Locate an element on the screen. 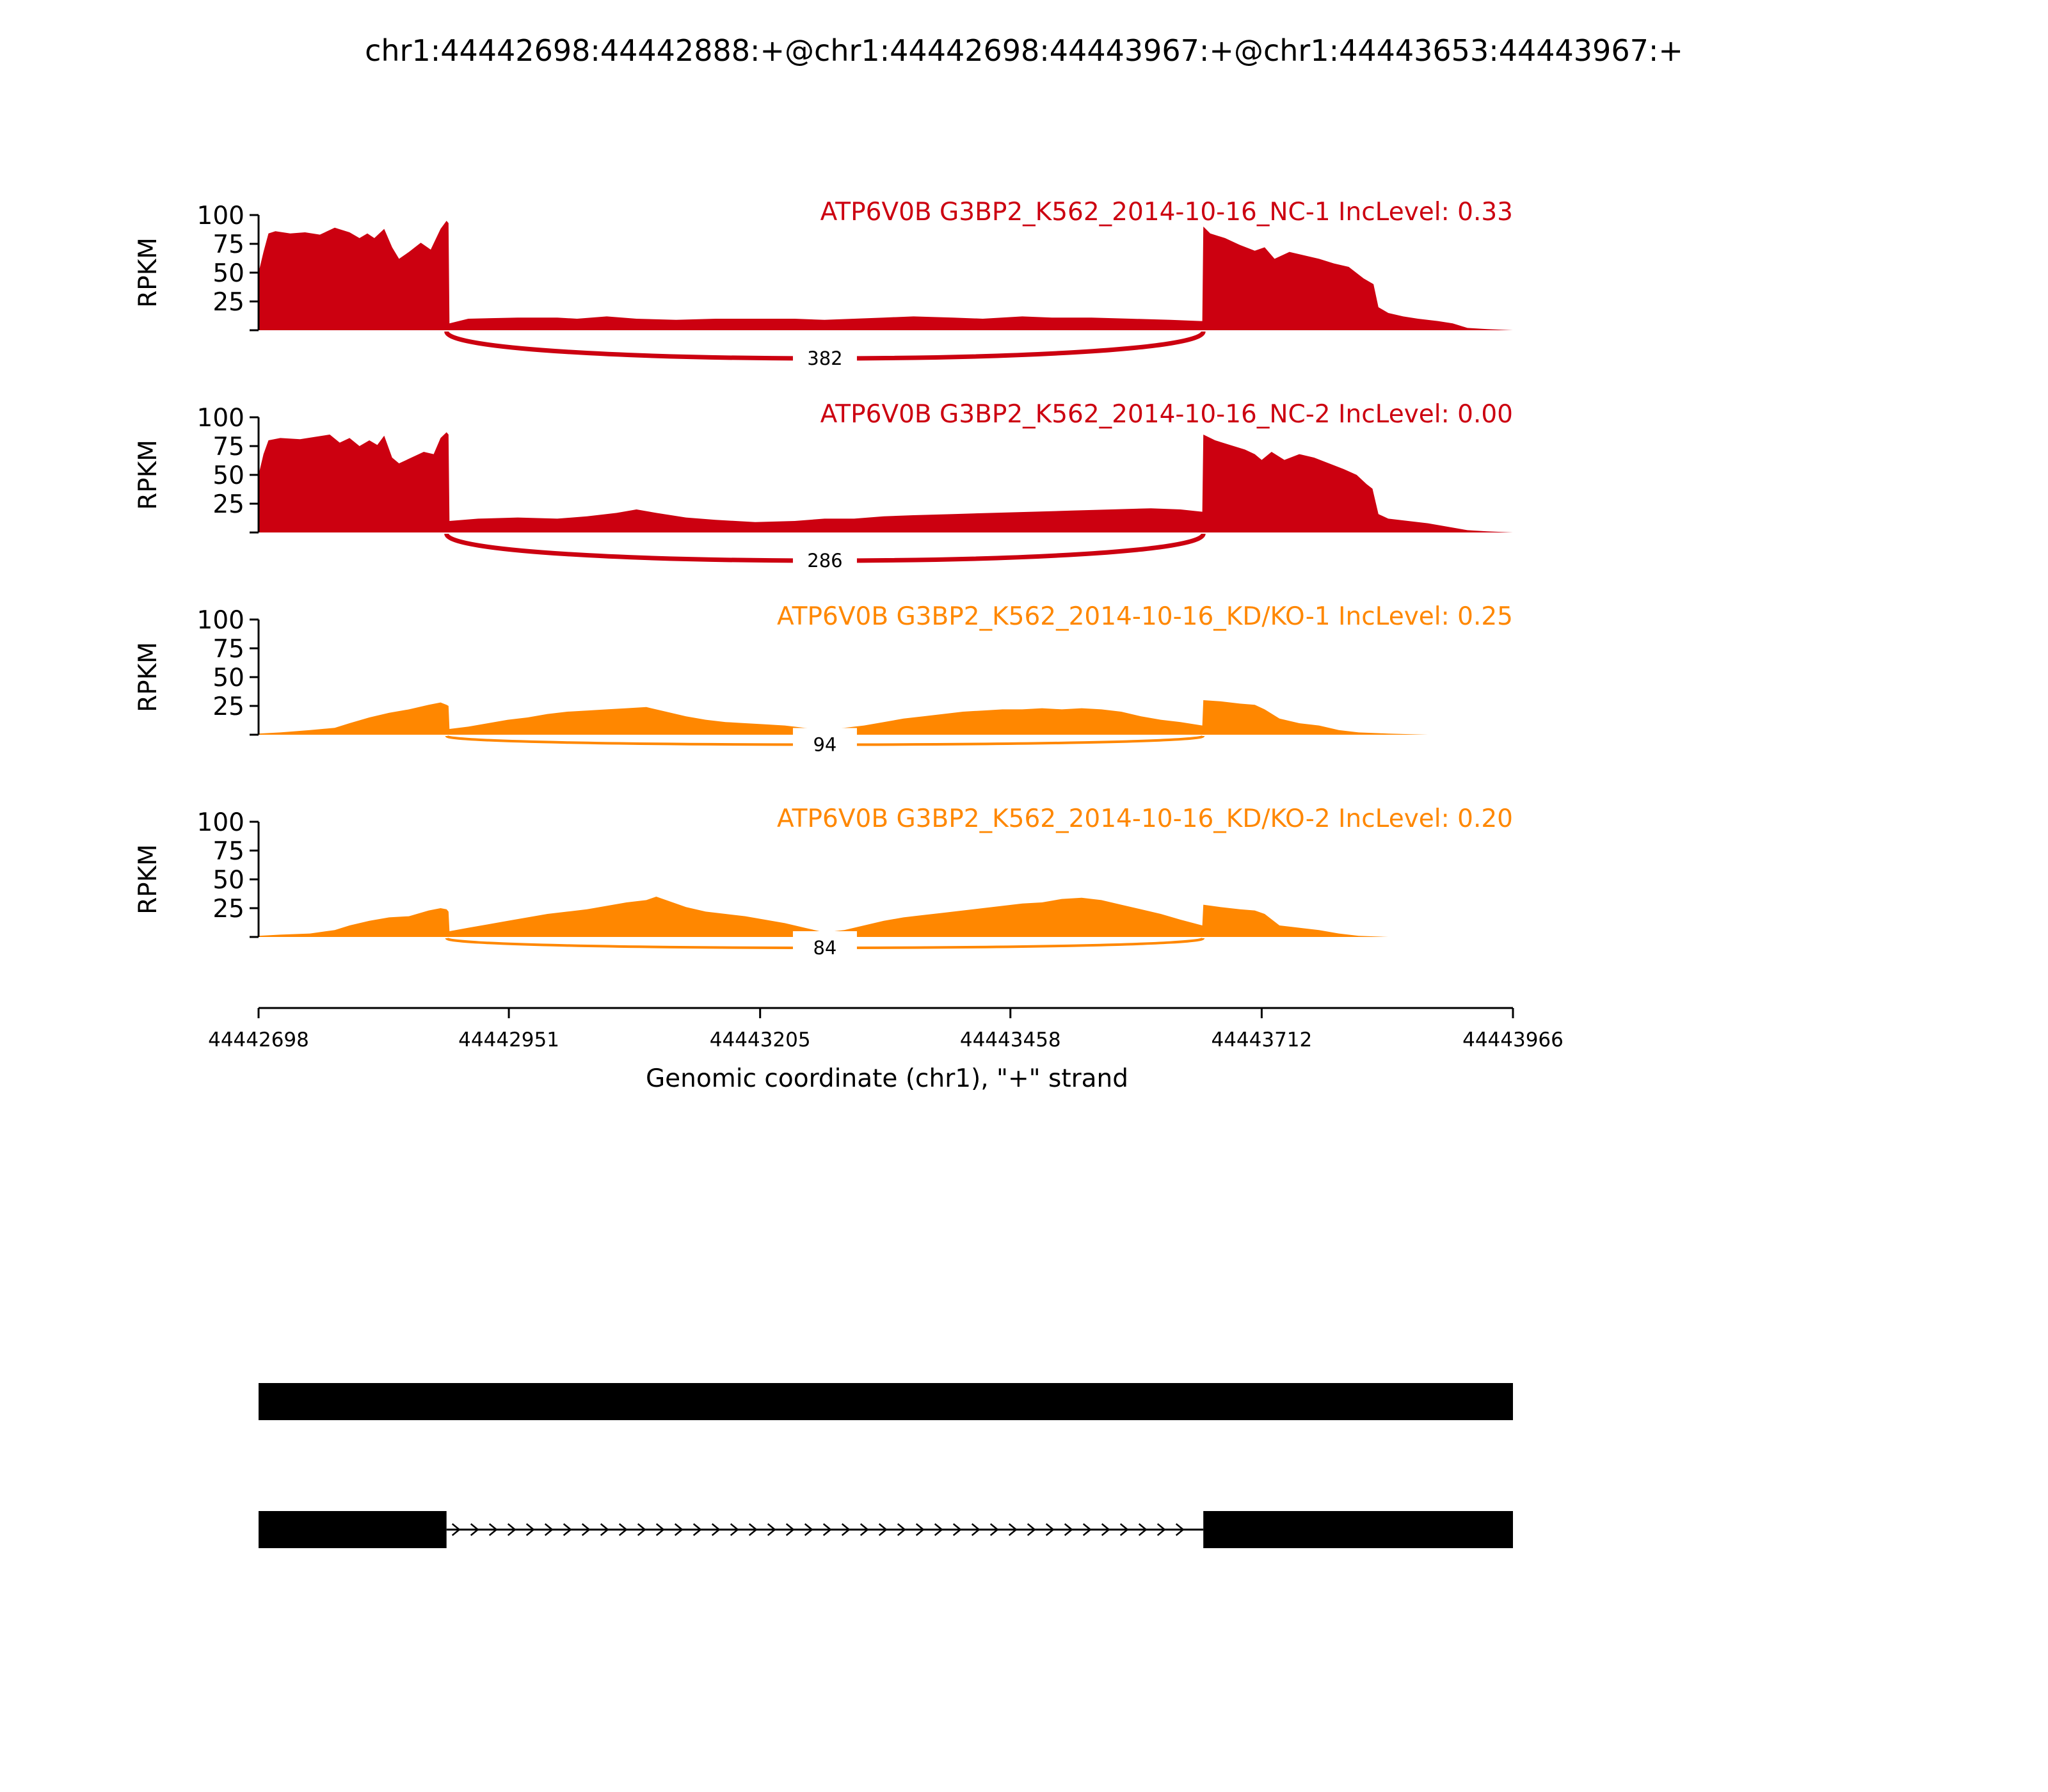  junction-count: 382 is located at coordinates (824, 358).